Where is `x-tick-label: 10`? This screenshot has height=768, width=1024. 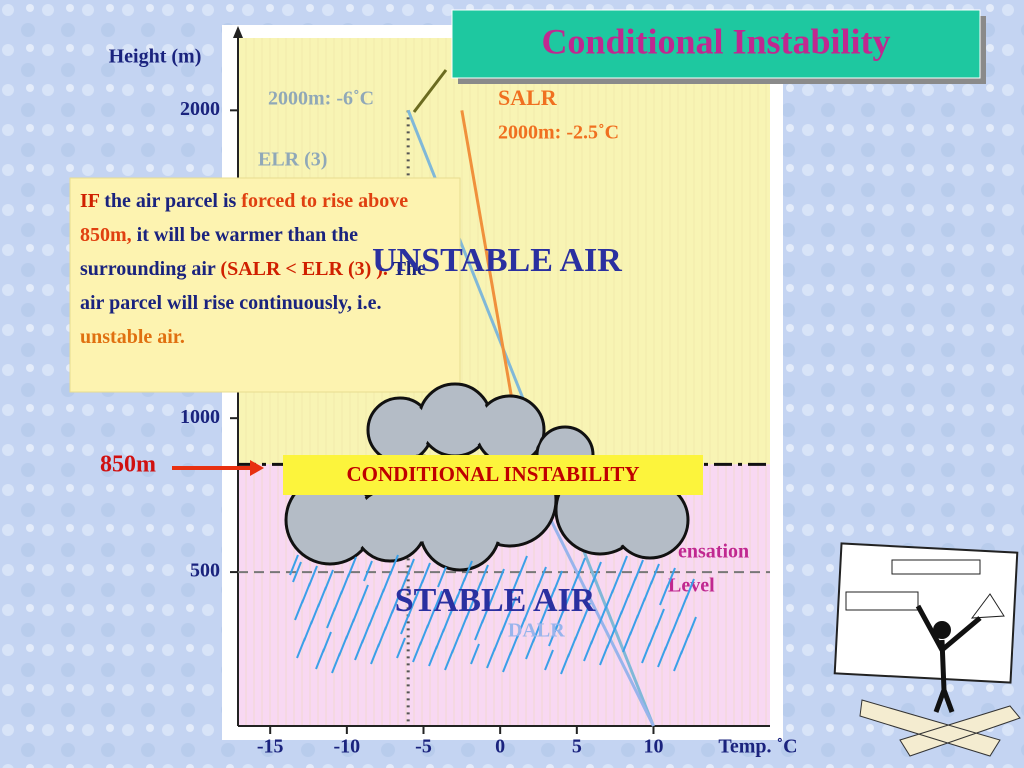 x-tick-label: 10 is located at coordinates (653, 747).